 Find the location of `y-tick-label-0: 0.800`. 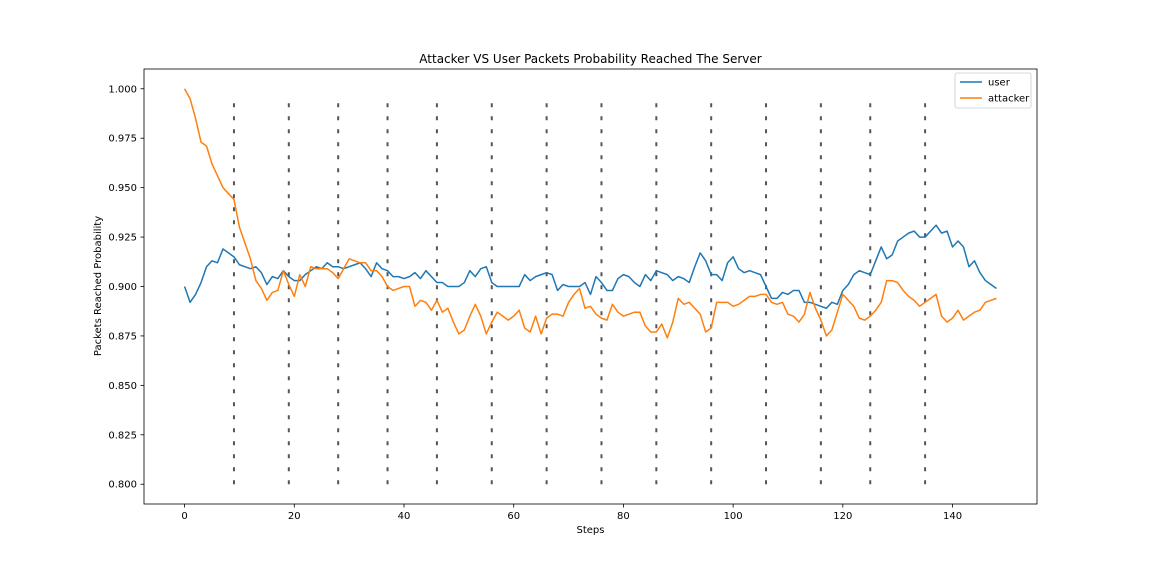

y-tick-label-0: 0.800 is located at coordinates (122, 485).